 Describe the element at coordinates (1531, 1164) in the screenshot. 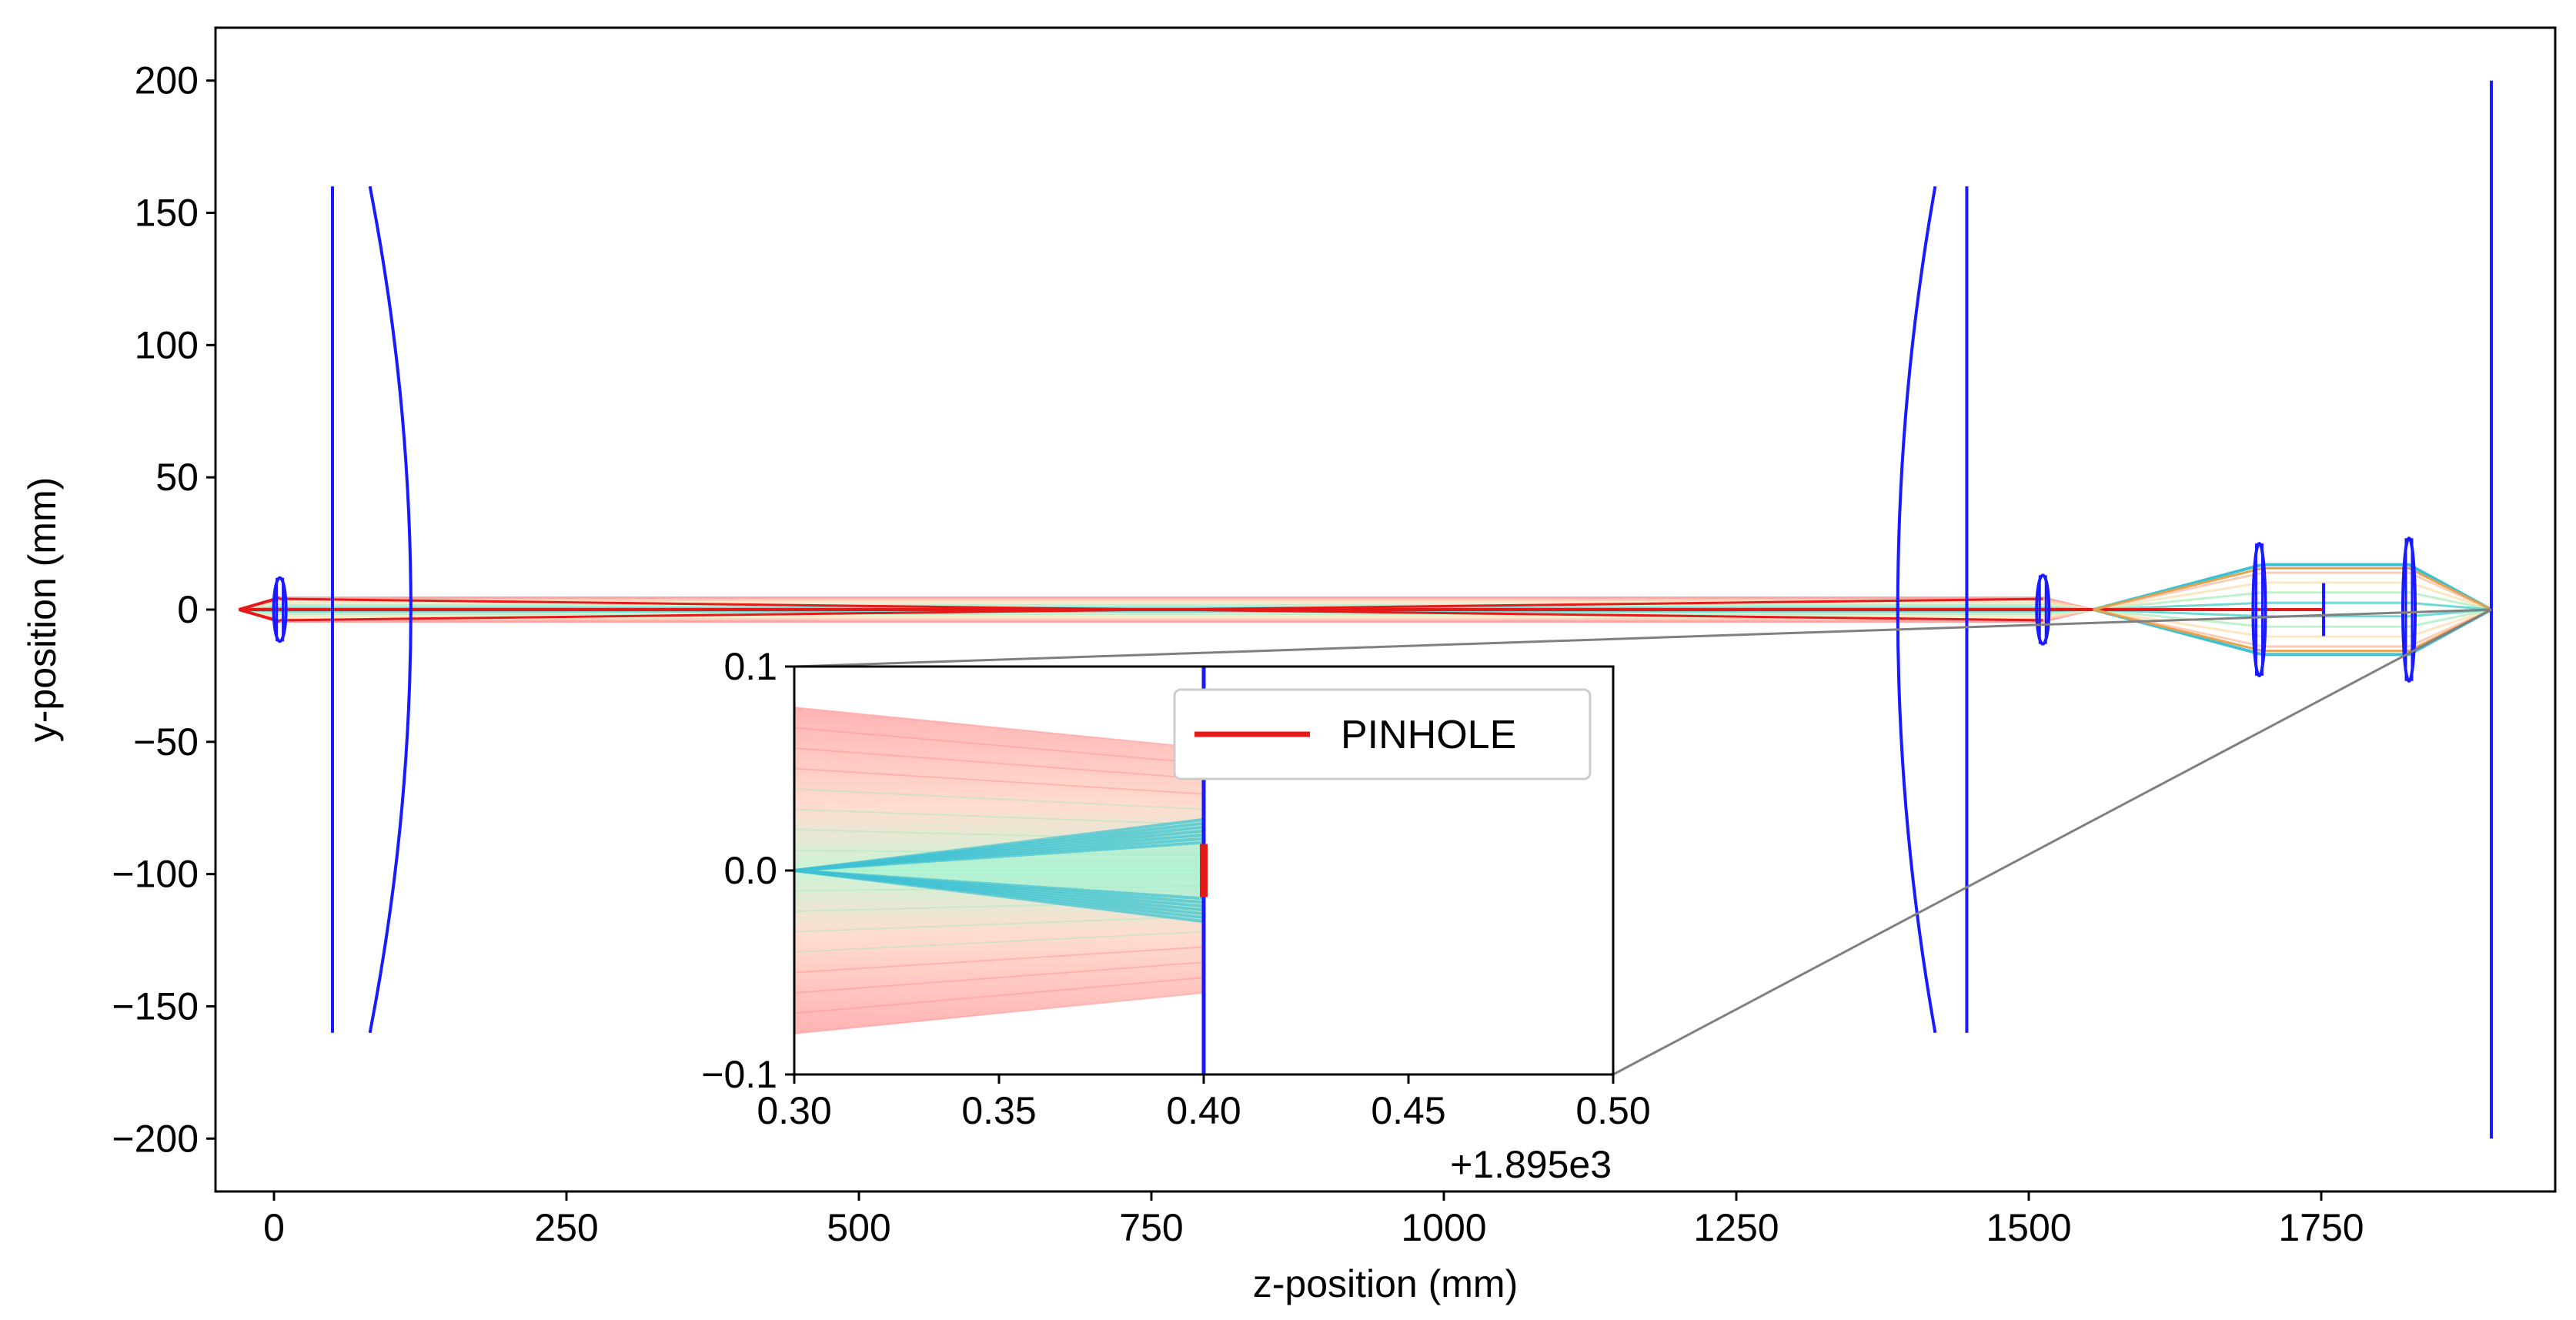

I see `inset-offset-label: +1.895e3` at that location.